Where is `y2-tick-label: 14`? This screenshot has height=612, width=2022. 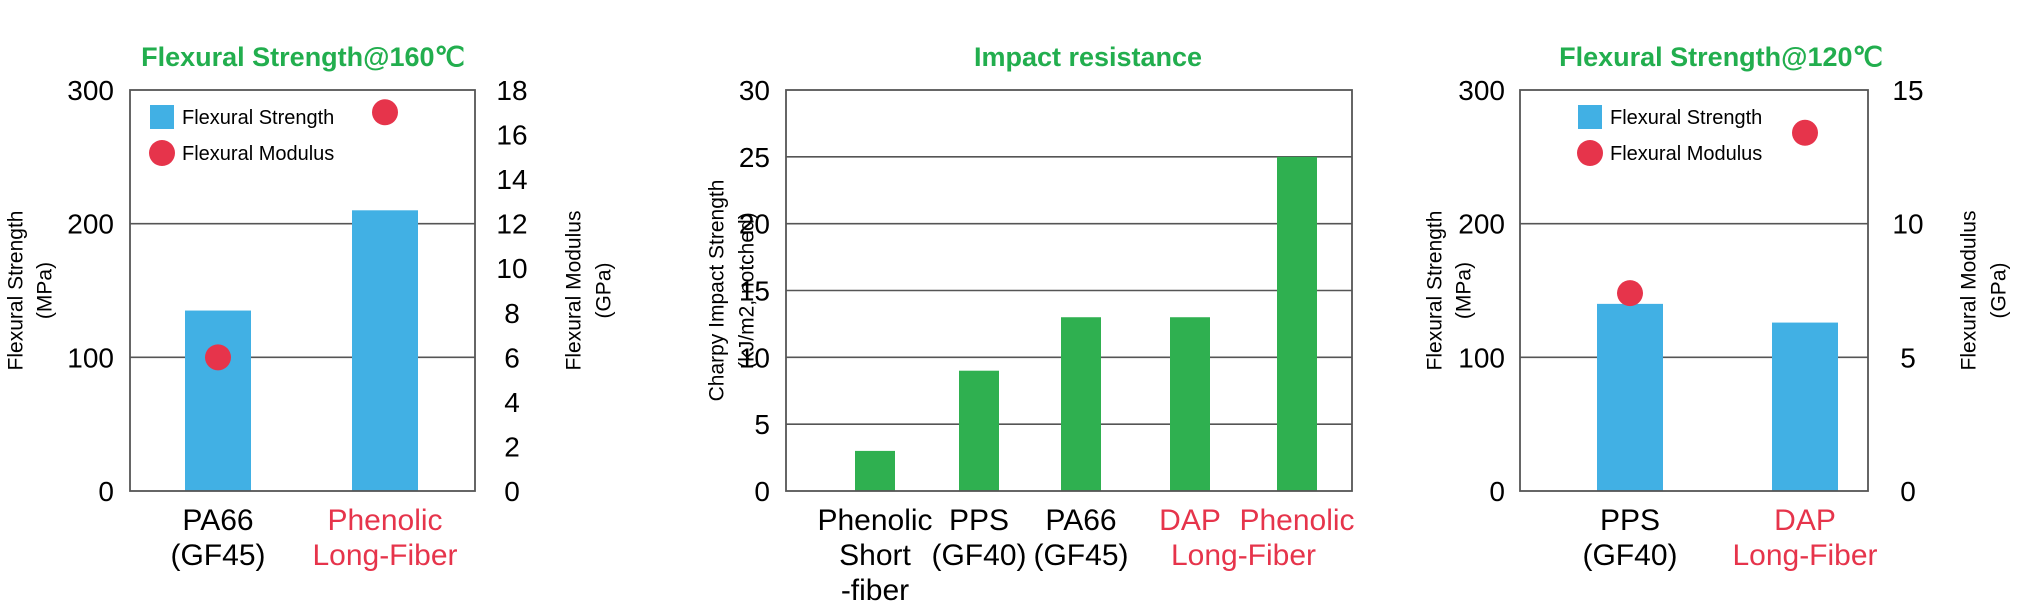
y2-tick-label: 14 is located at coordinates (511, 179).